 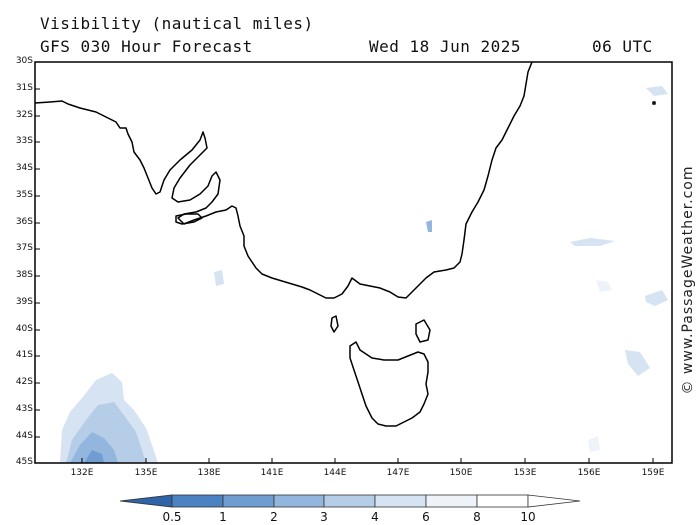 What do you see at coordinates (177, 23) in the screenshot?
I see `map-title: Visibility (nautical miles)` at bounding box center [177, 23].